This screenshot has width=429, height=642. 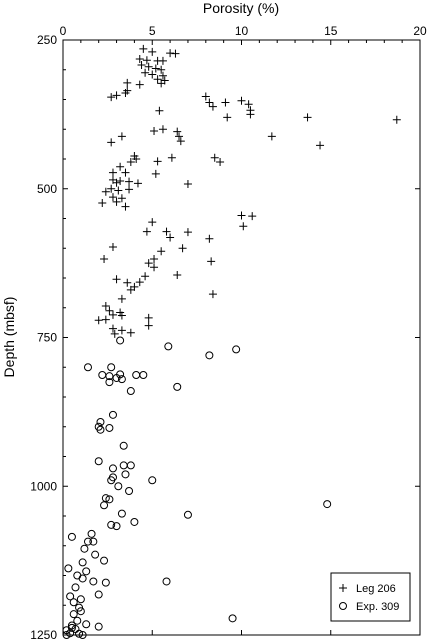 I want to click on x-tick-label: 20, so click(x=420, y=31).